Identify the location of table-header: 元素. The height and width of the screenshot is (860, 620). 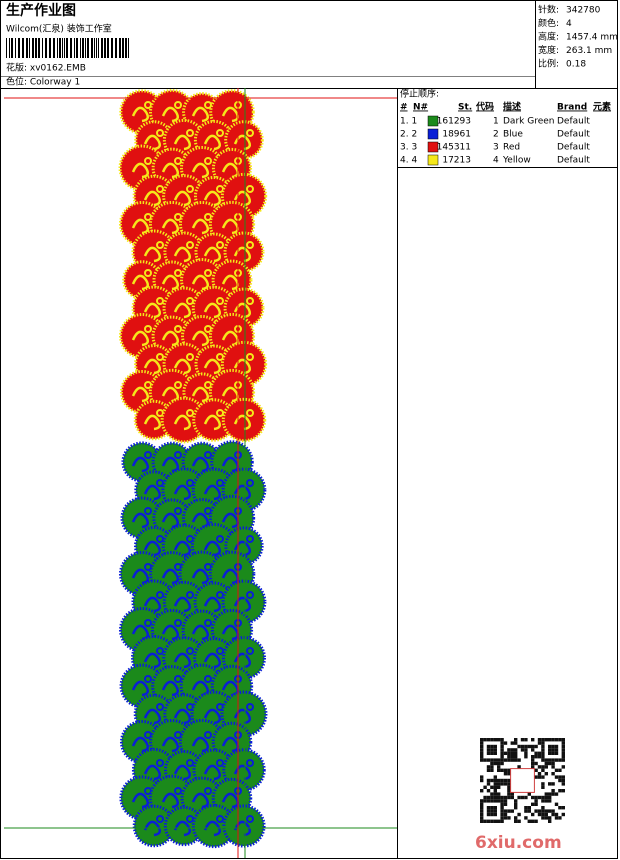
(602, 107).